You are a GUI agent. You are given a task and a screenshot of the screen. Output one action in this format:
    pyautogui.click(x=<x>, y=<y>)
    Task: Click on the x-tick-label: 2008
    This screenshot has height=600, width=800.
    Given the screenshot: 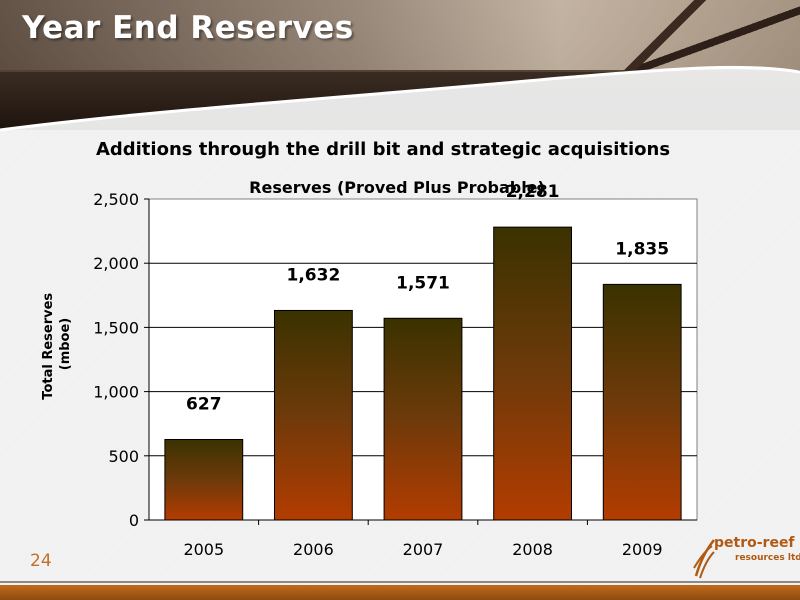 What is the action you would take?
    pyautogui.click(x=532, y=549)
    